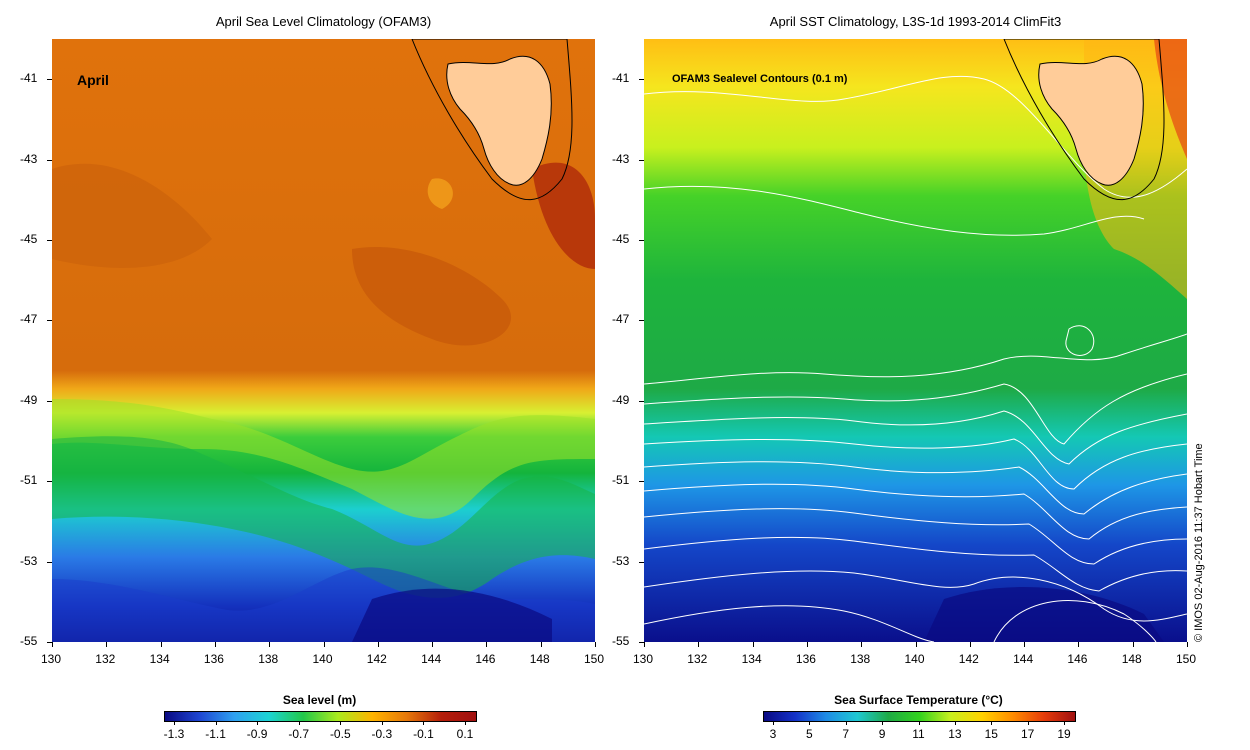  Describe the element at coordinates (621, 319) in the screenshot. I see `right-lat-tick-label: -47` at that location.